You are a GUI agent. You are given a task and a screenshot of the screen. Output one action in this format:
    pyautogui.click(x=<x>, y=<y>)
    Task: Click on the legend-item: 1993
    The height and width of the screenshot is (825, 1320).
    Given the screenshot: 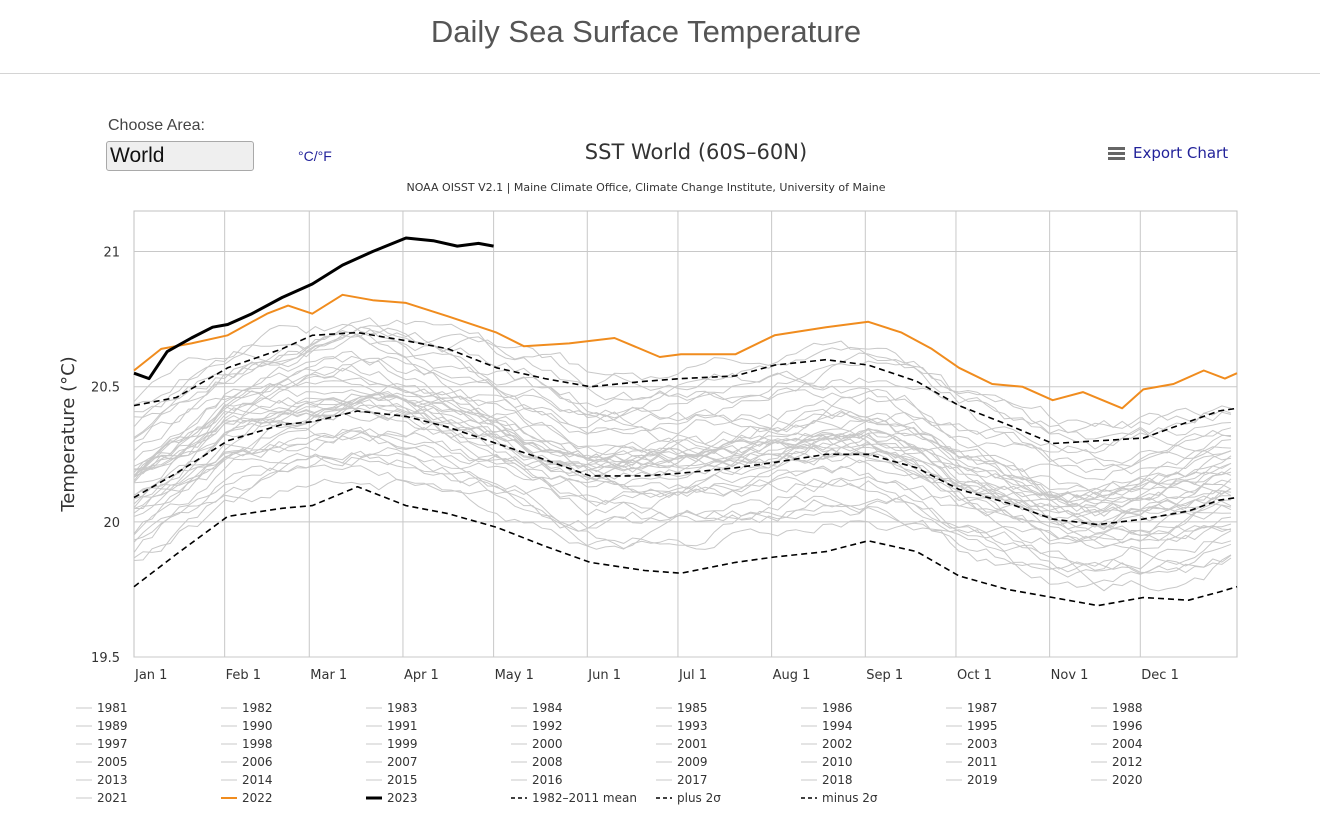 What is the action you would take?
    pyautogui.click(x=682, y=726)
    